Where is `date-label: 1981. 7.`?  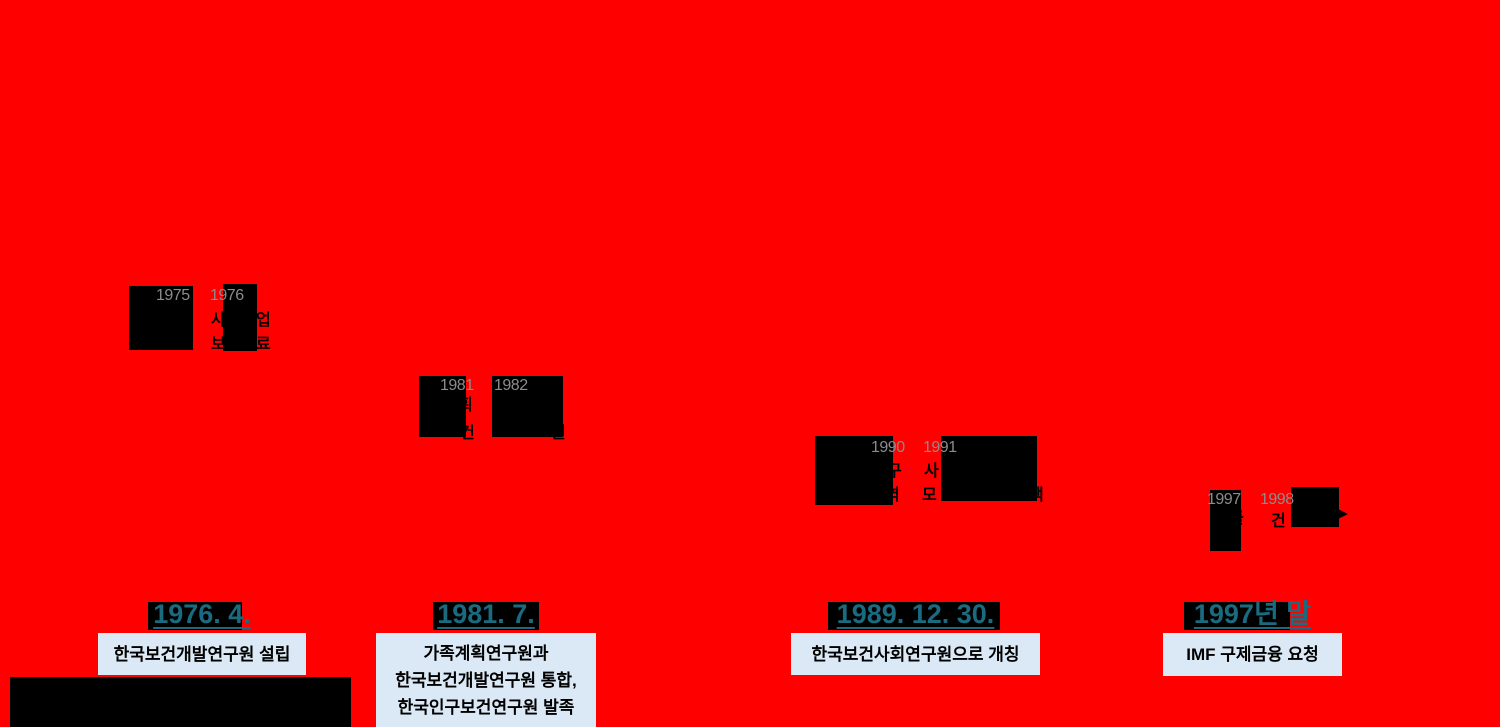
date-label: 1981. 7. is located at coordinates (486, 614).